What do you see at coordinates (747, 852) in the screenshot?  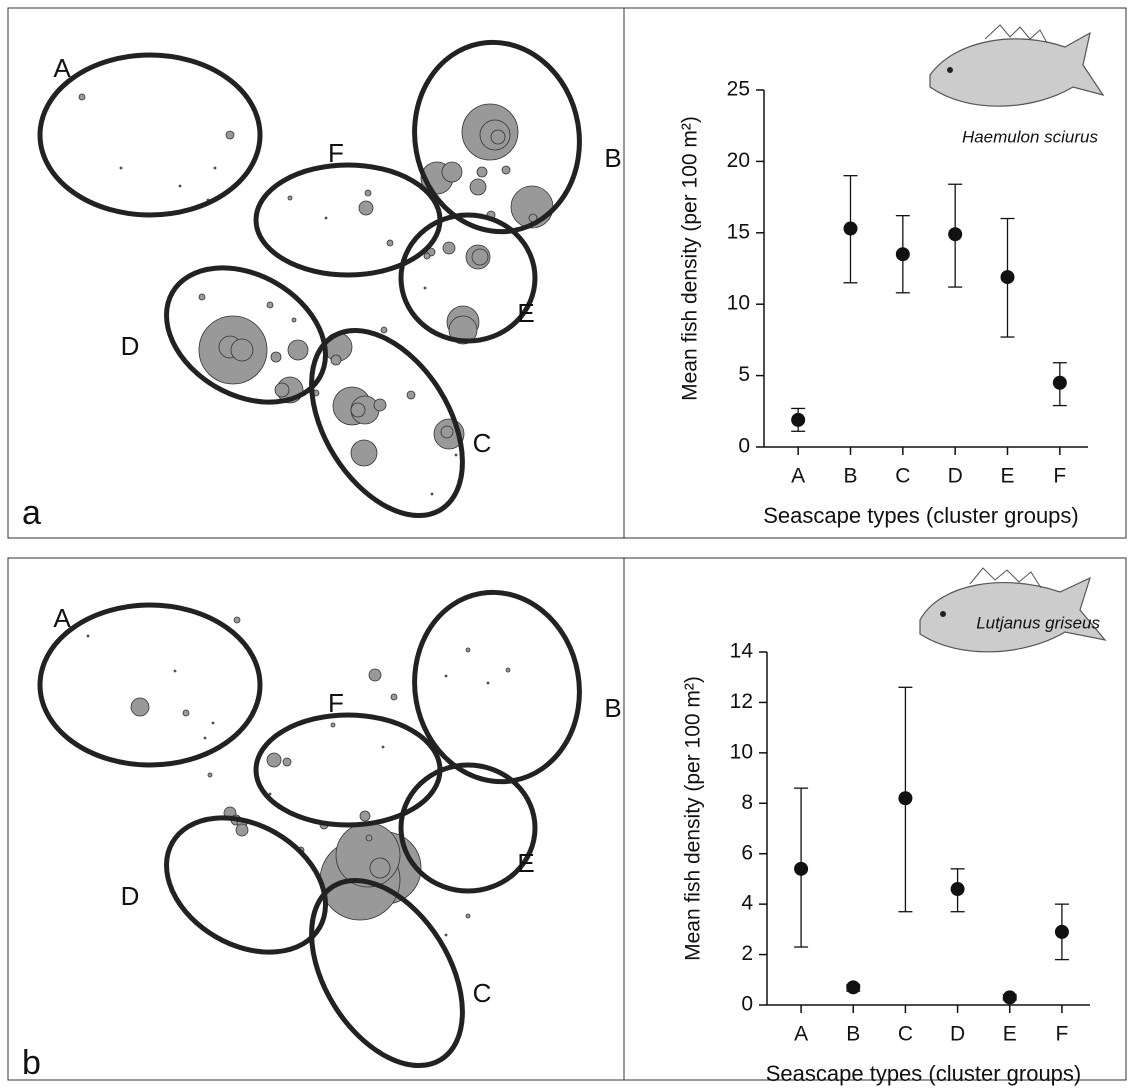 I see `y-tick-label: 6` at bounding box center [747, 852].